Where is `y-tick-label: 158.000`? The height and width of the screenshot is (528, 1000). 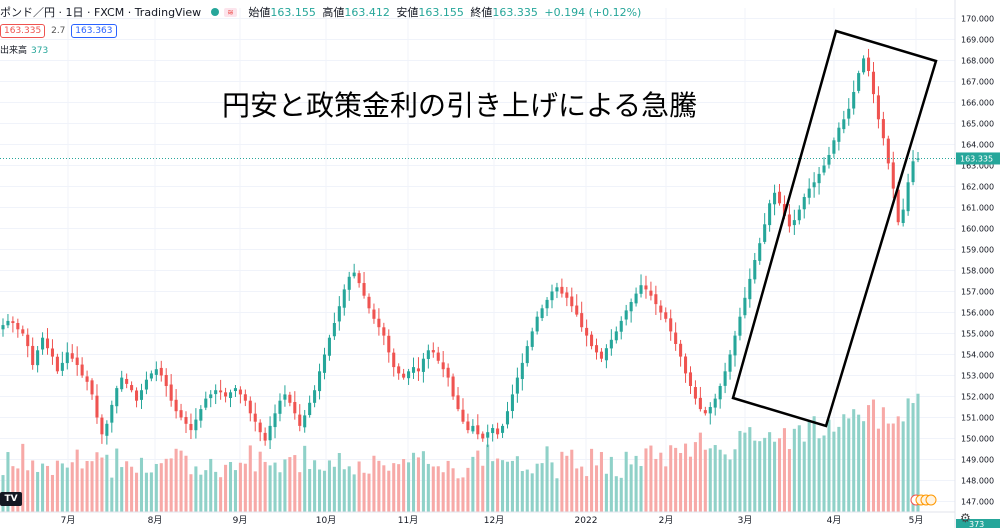
y-tick-label: 158.000 is located at coordinates (977, 271).